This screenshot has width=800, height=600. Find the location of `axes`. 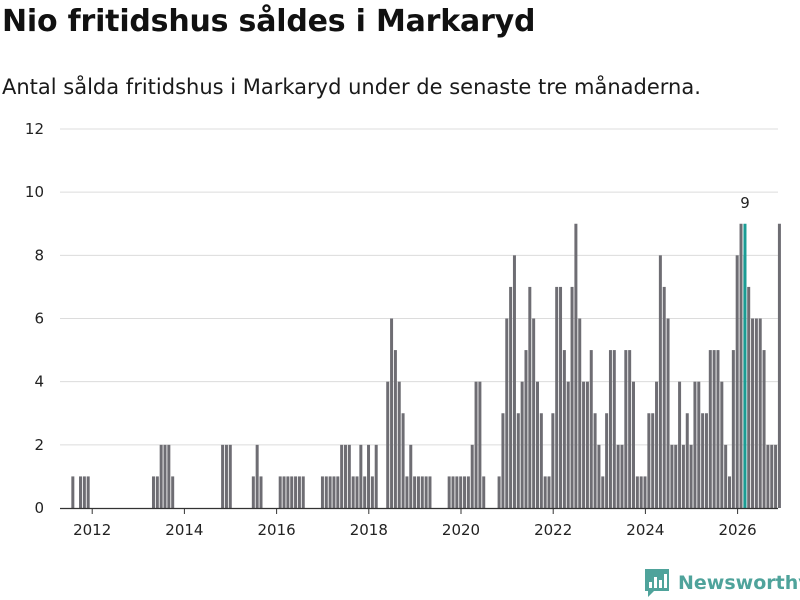

axes is located at coordinates (419, 510).